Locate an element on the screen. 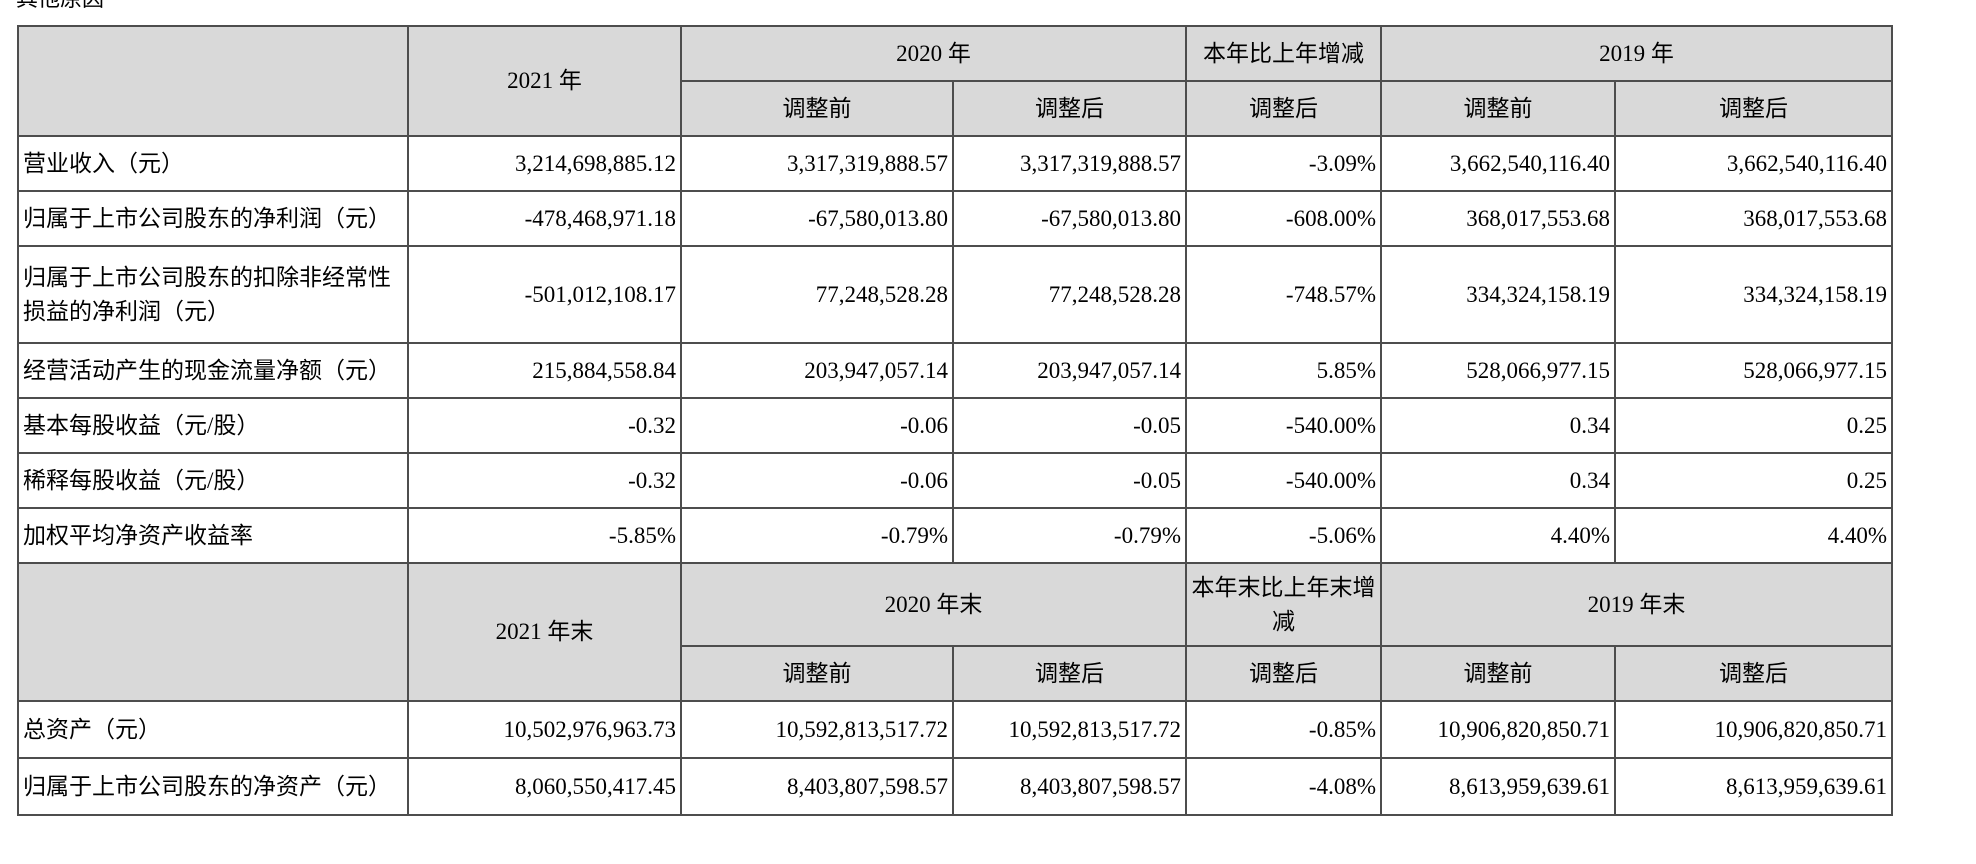  value-change: 5.85% is located at coordinates (1283, 370).